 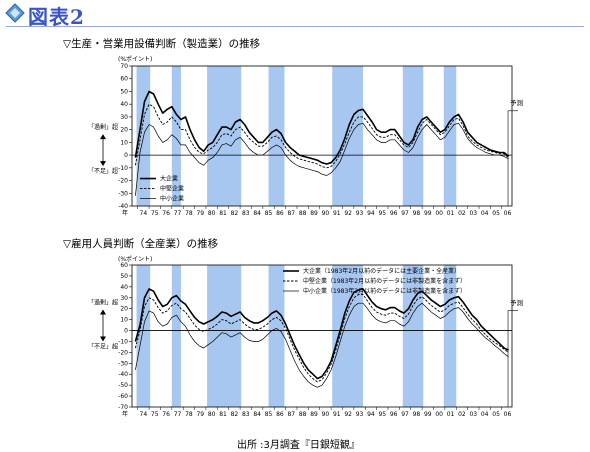 What do you see at coordinates (381, 271) in the screenshot?
I see `legend-label-0: 大企業（1983年2月以前のデータには主要企業・全産業）` at bounding box center [381, 271].